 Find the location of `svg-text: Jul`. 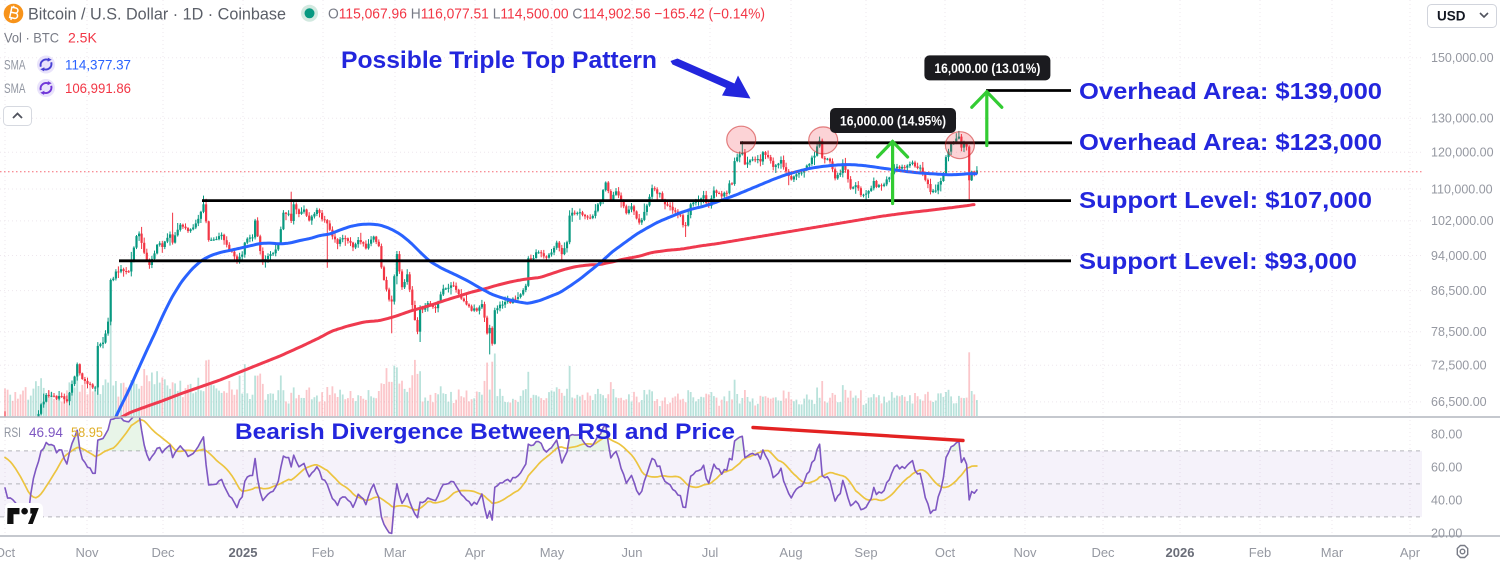

svg-text: Jul is located at coordinates (710, 552).